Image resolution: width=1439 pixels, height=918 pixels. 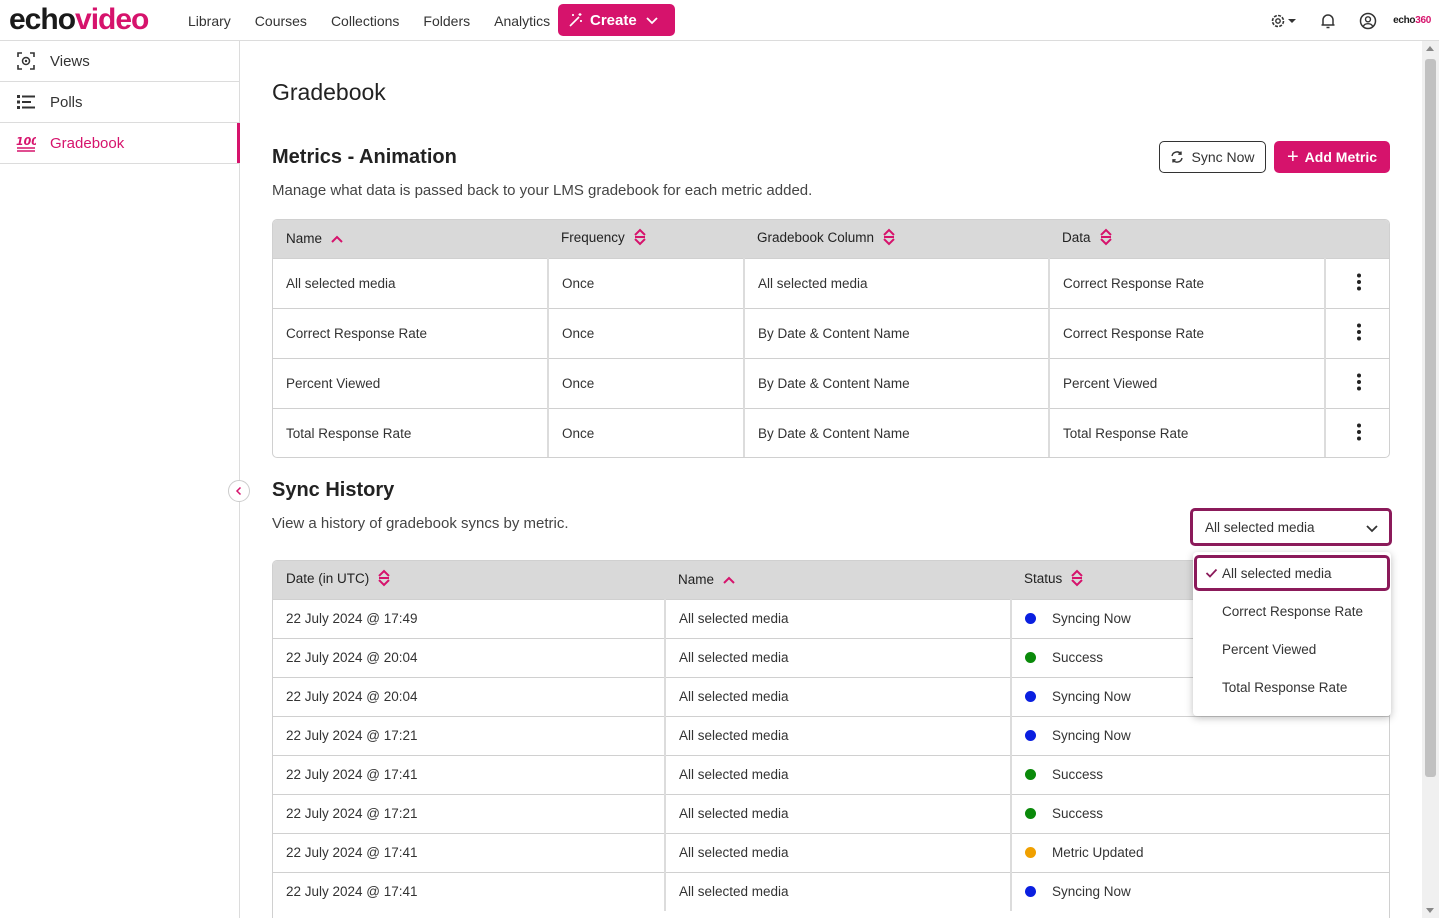 I want to click on chevron-left-icon, so click(x=238, y=491).